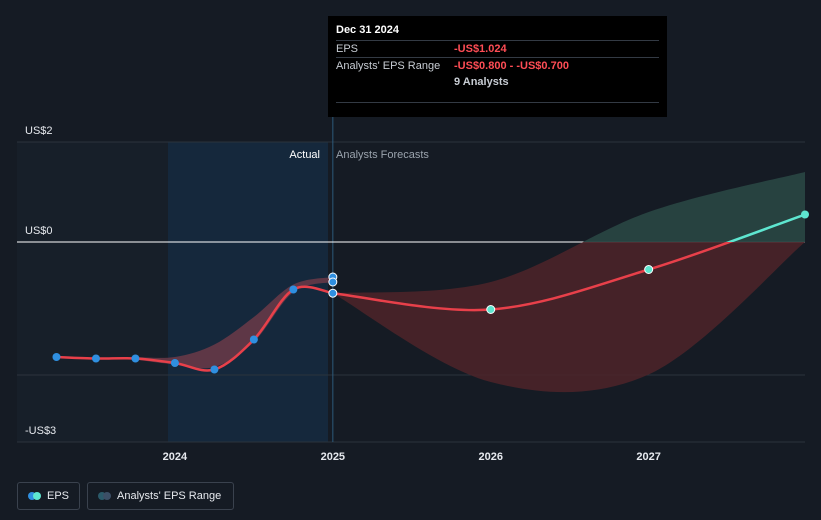 This screenshot has height=520, width=821. Describe the element at coordinates (533, 277) in the screenshot. I see `eps-forecast-line-negative` at that location.